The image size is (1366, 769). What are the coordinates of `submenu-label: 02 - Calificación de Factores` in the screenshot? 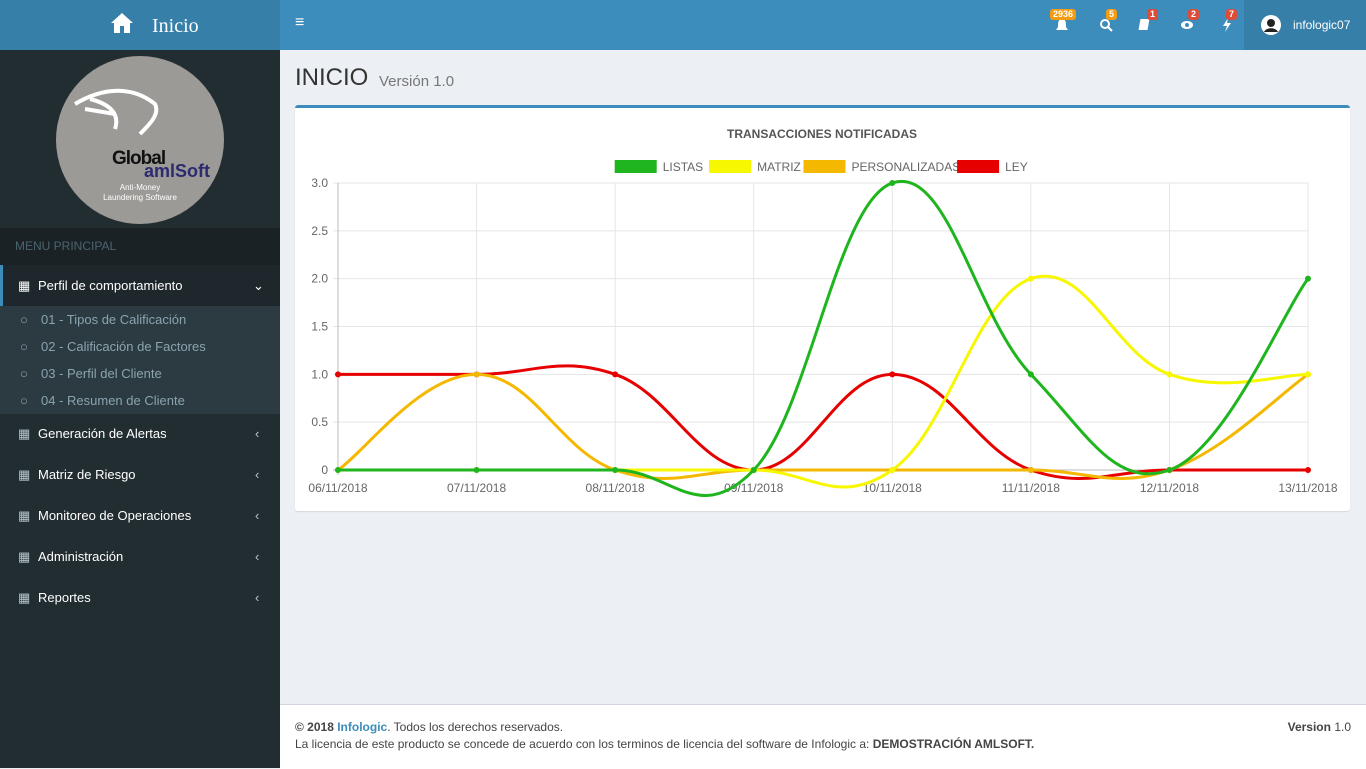 It's located at (123, 346).